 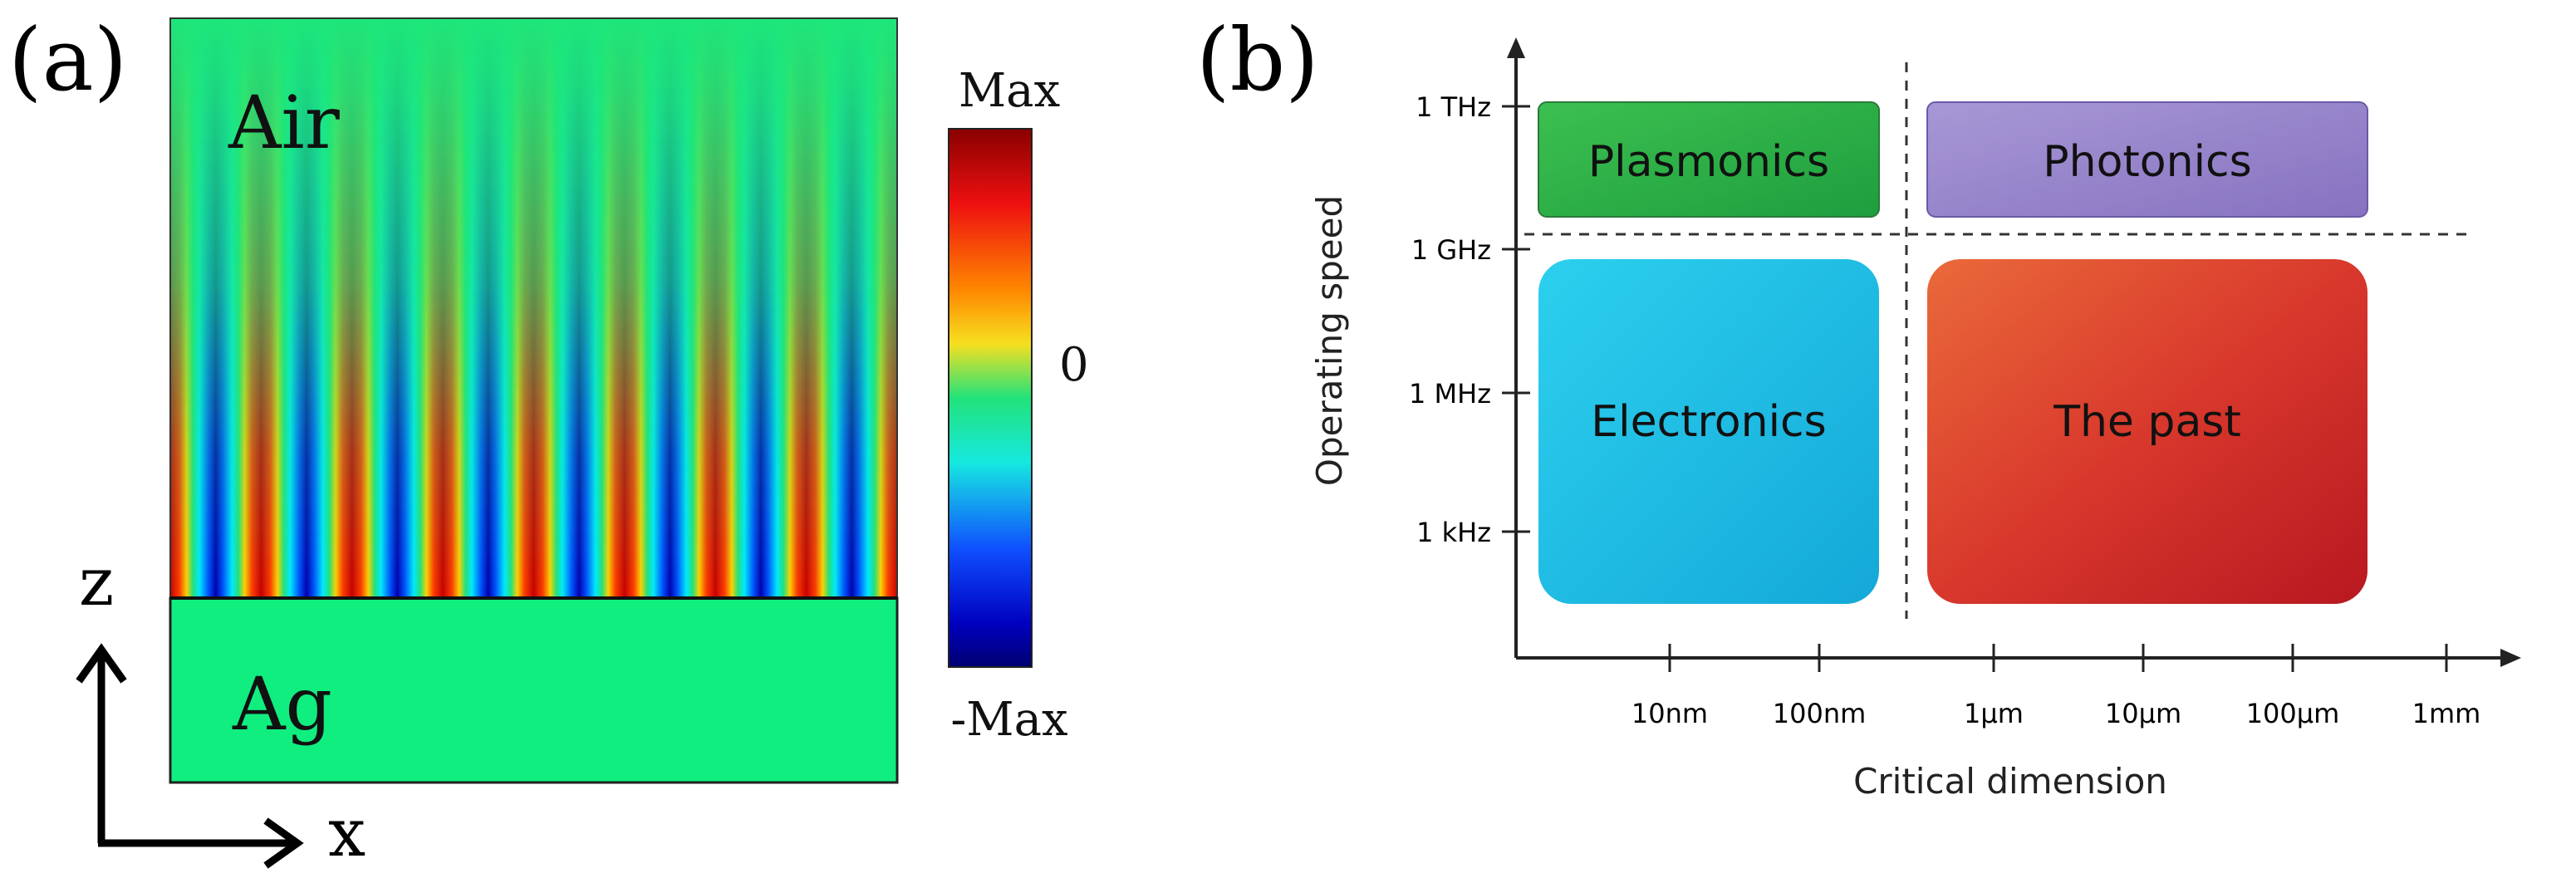 I want to click on plasmonics-label: Plasmonics, so click(x=1708, y=162).